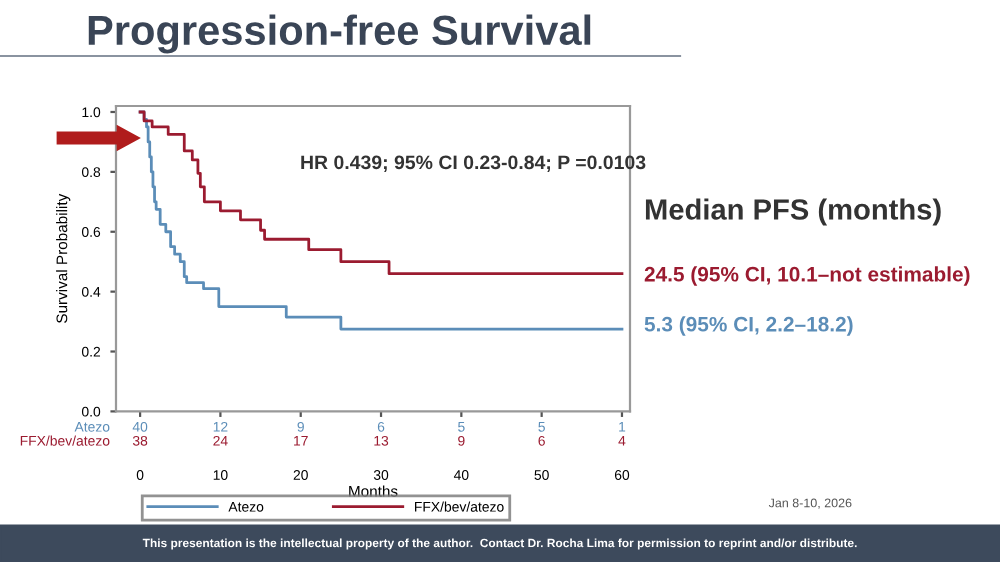 This screenshot has height=562, width=1000. Describe the element at coordinates (748, 326) in the screenshot. I see `text: 5.3 (95% CI, 2.2–18.2)` at that location.